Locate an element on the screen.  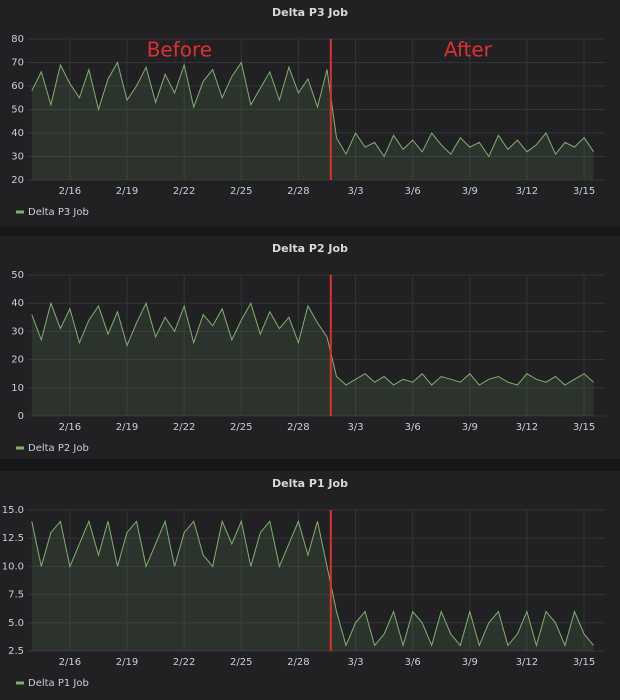
y-tick-label: 15.0 is located at coordinates (13, 510).